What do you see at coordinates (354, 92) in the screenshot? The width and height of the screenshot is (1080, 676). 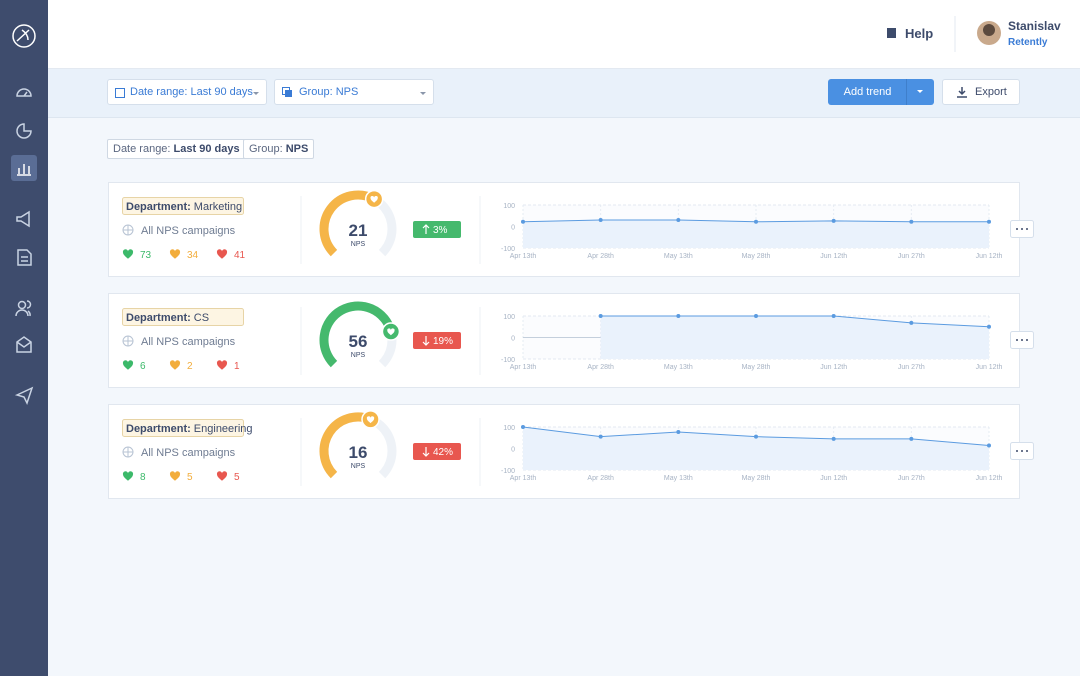 I see `group-dropdown: Group: NPS` at bounding box center [354, 92].